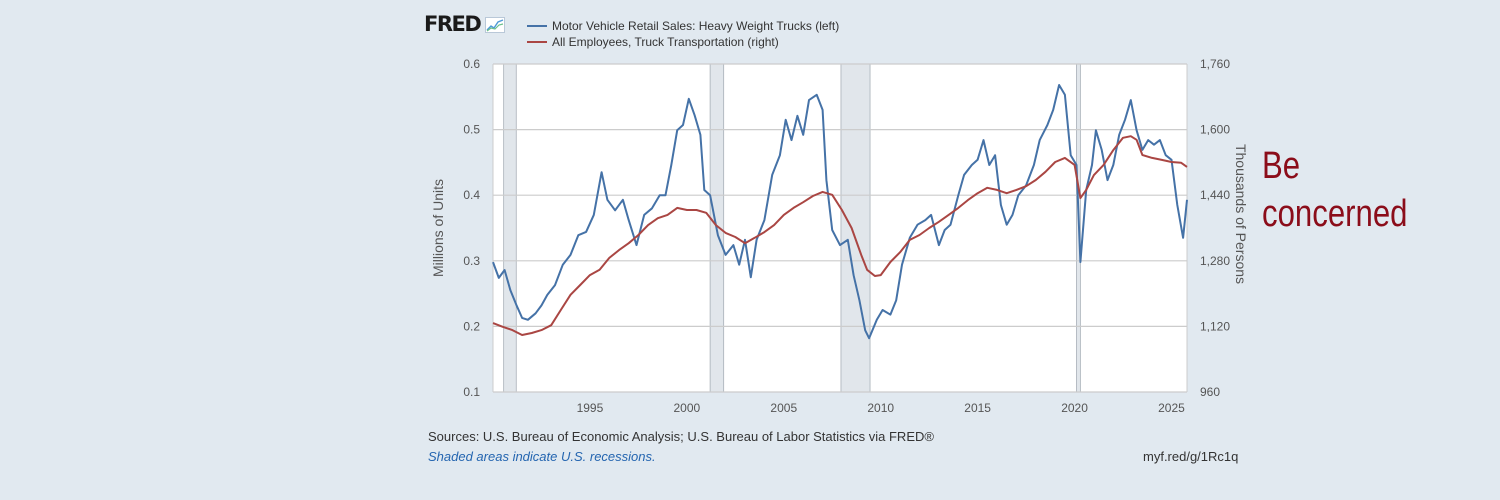  What do you see at coordinates (1335, 214) in the screenshot?
I see `annotation-line-2: concerned` at bounding box center [1335, 214].